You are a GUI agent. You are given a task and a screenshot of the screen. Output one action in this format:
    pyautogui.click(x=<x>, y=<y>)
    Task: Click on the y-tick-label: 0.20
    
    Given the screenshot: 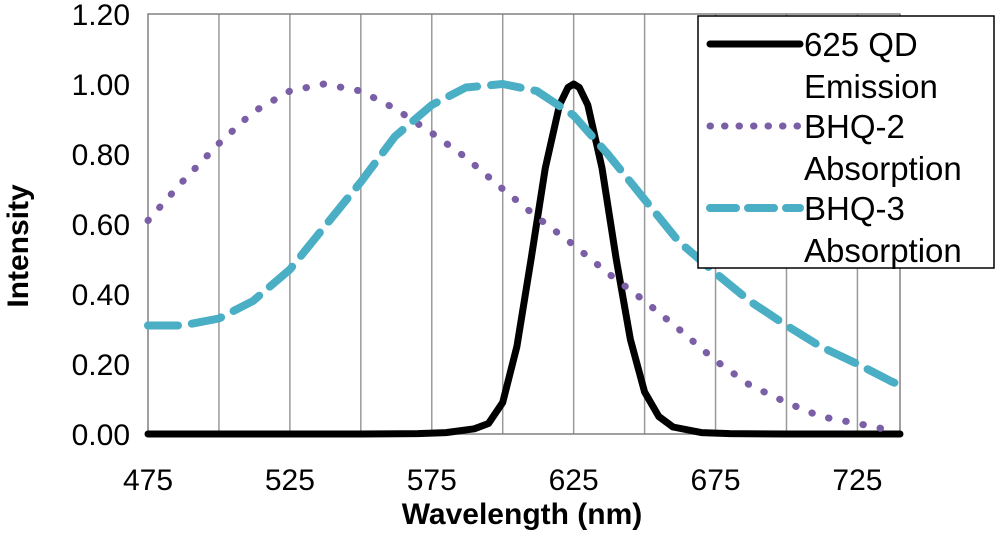 What is the action you would take?
    pyautogui.click(x=101, y=365)
    